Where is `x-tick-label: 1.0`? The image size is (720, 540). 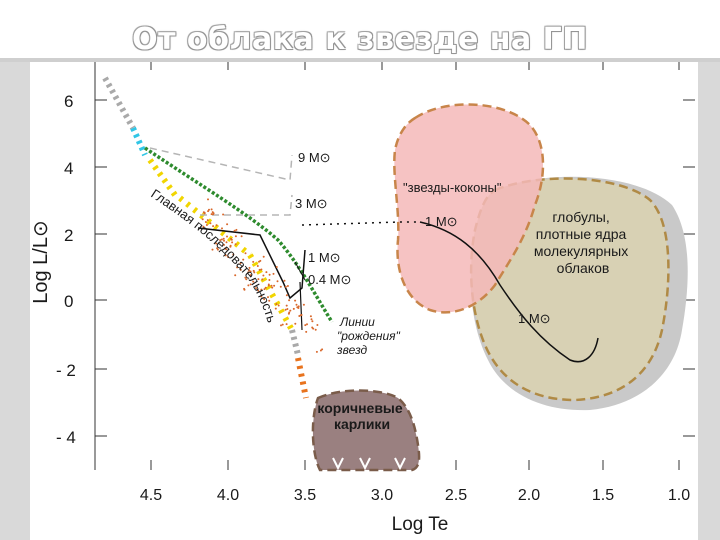
x-tick-label: 1.0 is located at coordinates (679, 495).